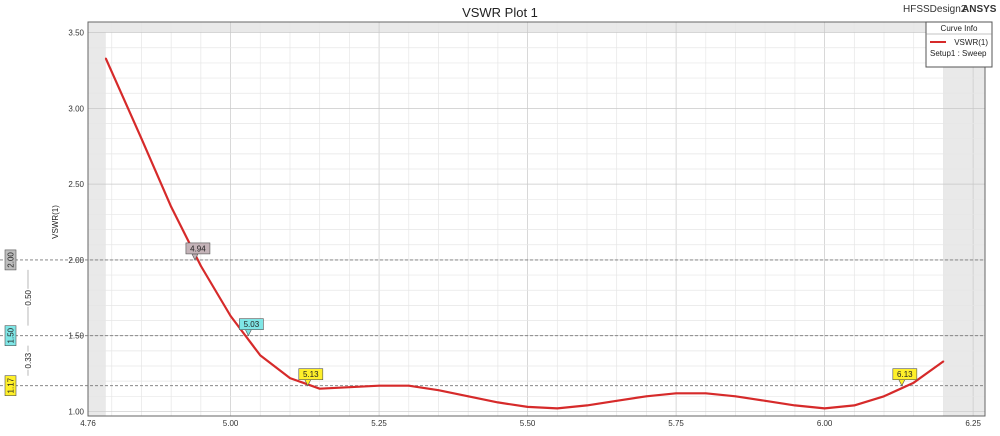 This screenshot has height=436, width=1000. Describe the element at coordinates (536, 27) in the screenshot. I see `band-top` at that location.